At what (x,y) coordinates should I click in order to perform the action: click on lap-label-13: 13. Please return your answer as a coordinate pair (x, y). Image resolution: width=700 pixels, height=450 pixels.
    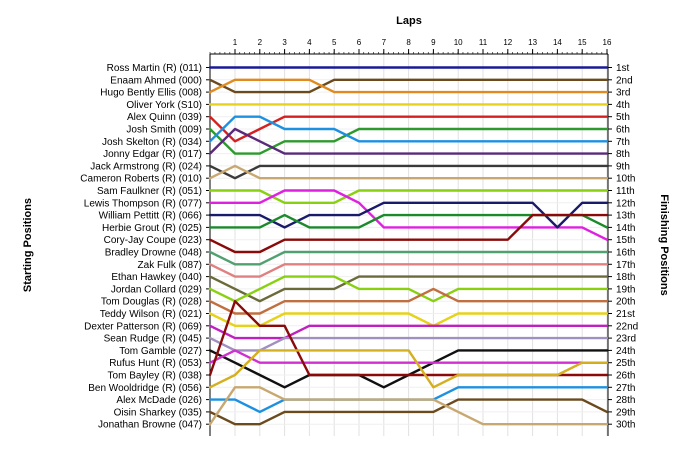
    Looking at the image, I should click on (532, 42).